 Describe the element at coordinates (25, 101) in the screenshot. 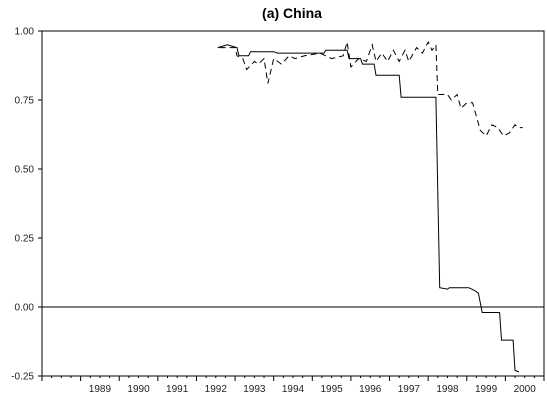

I see `y-tick-label: 0.75` at that location.